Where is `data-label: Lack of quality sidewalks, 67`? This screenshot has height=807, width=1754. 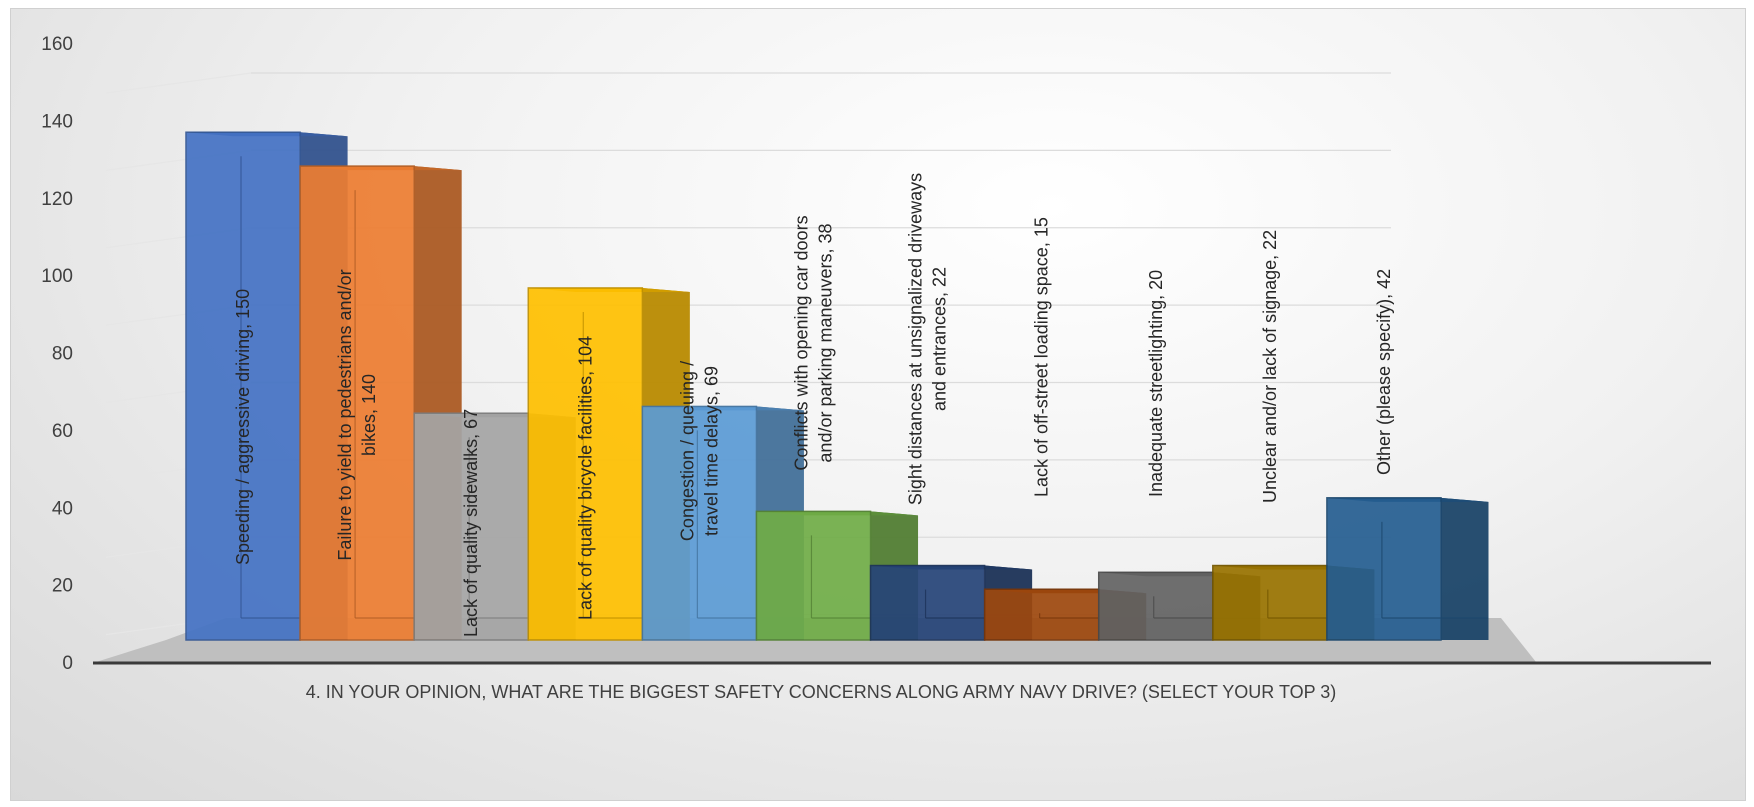 data-label: Lack of quality sidewalks, 67 is located at coordinates (471, 523).